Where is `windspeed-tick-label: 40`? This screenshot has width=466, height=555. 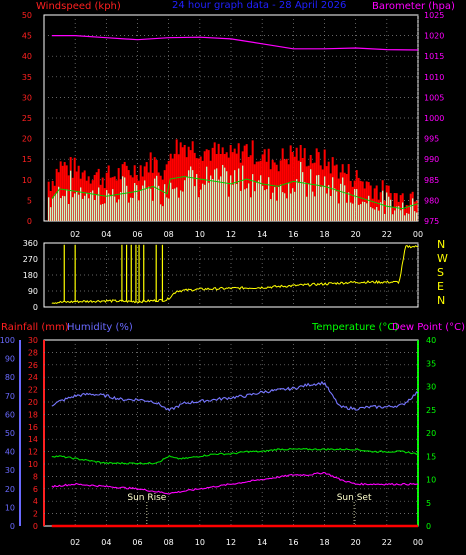
windspeed-tick-label: 40 is located at coordinates (27, 56).